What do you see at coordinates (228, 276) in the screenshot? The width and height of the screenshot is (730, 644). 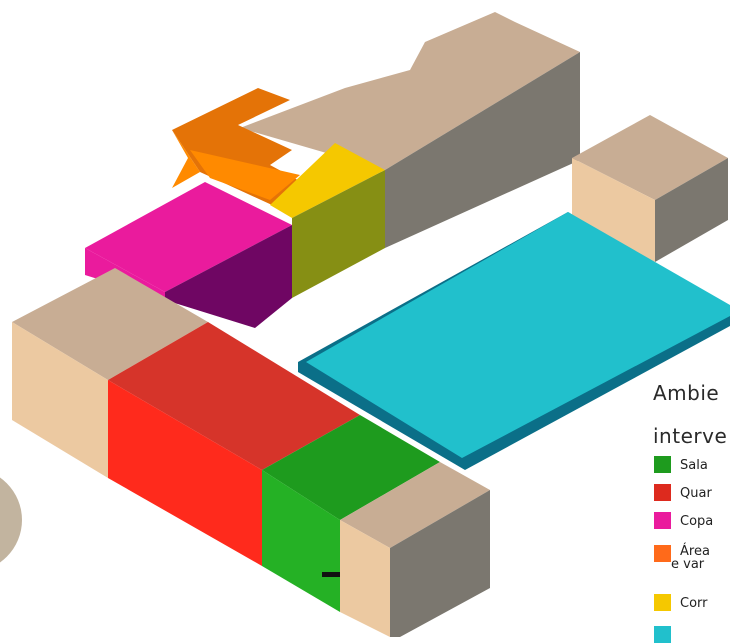 I see `purple-zone-side` at bounding box center [228, 276].